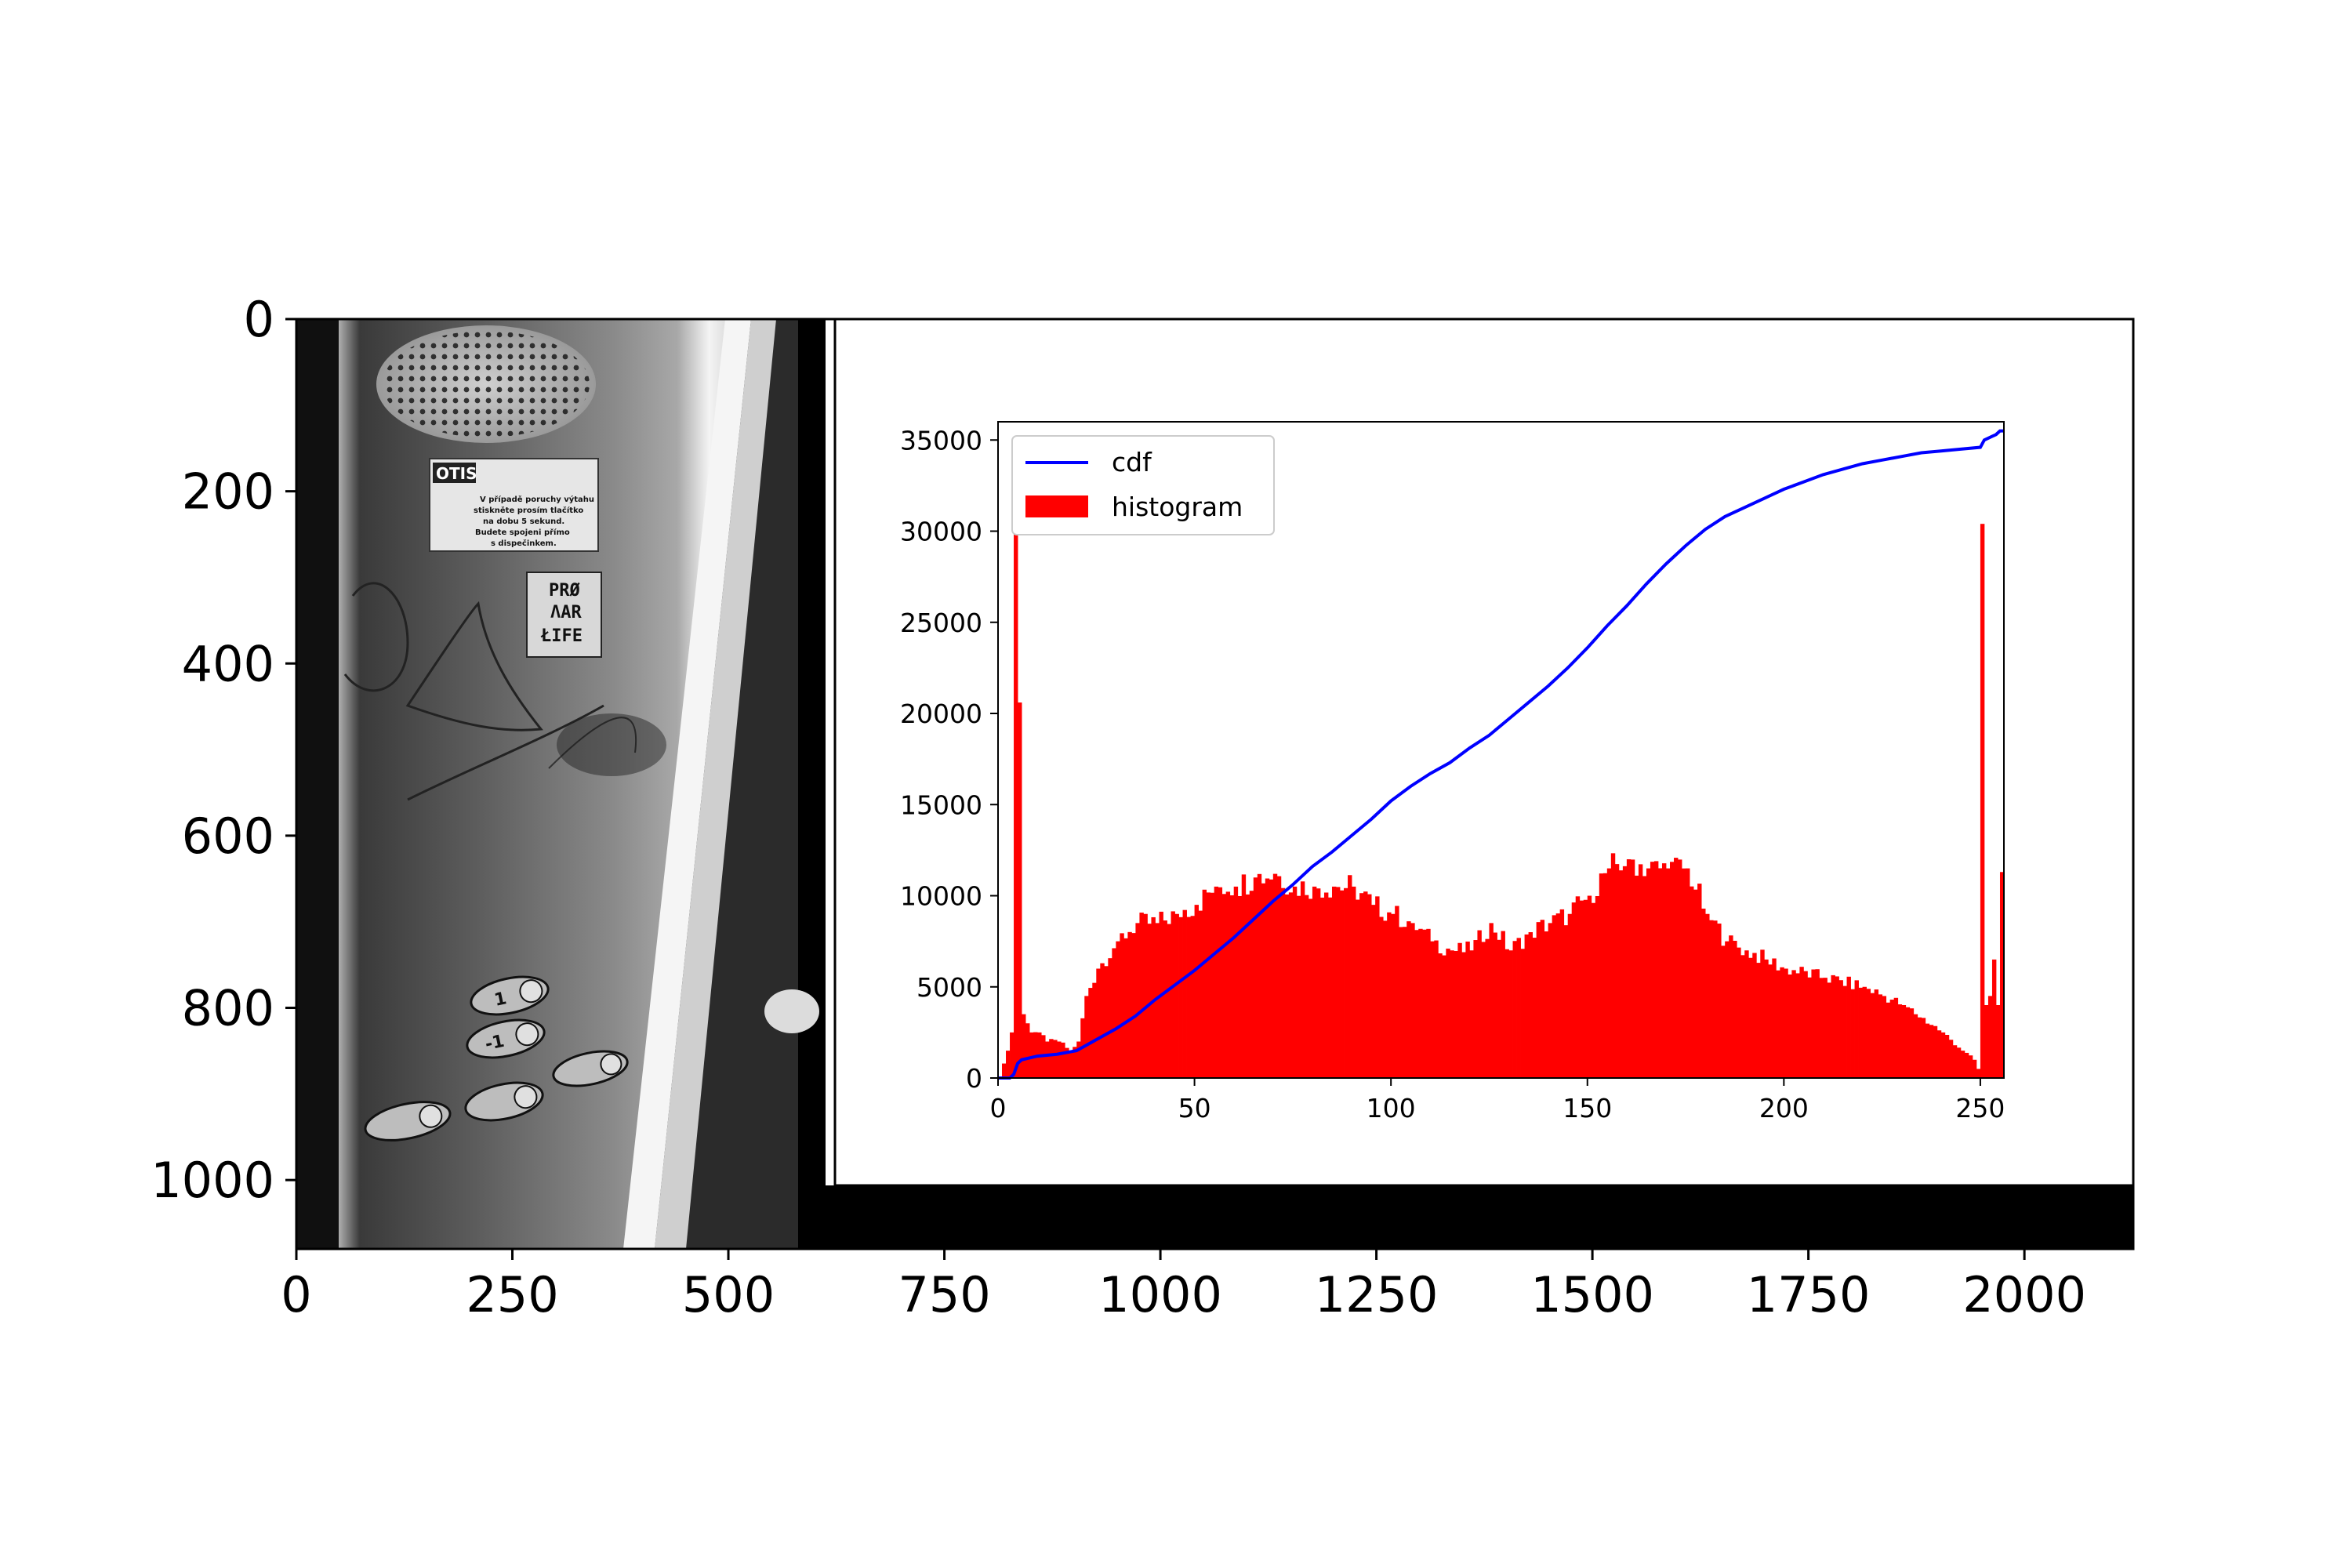 This screenshot has height=1568, width=2352. What do you see at coordinates (1132, 462) in the screenshot?
I see `legend-cdf-label: cdf` at bounding box center [1132, 462].